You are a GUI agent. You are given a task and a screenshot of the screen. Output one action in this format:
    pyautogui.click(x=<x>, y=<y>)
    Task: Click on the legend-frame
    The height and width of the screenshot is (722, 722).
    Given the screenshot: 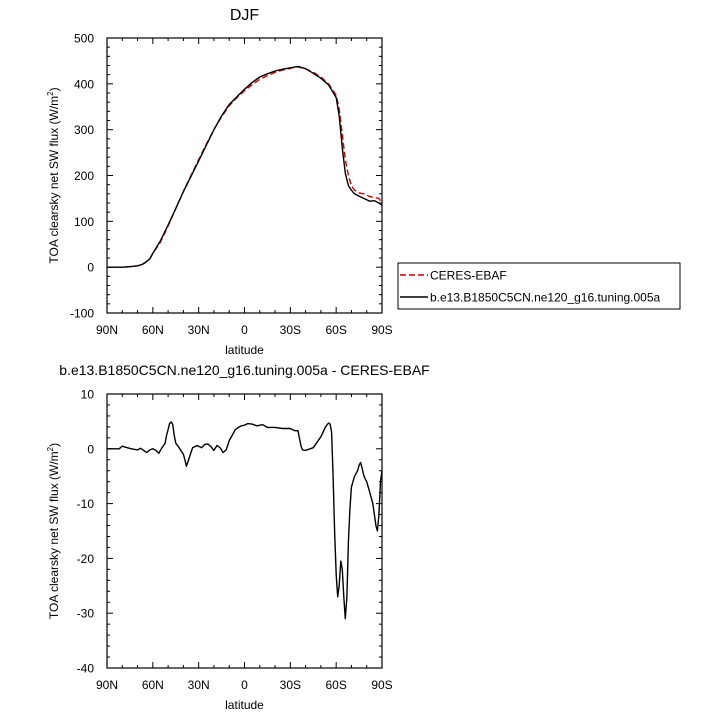 What is the action you would take?
    pyautogui.click(x=539, y=286)
    